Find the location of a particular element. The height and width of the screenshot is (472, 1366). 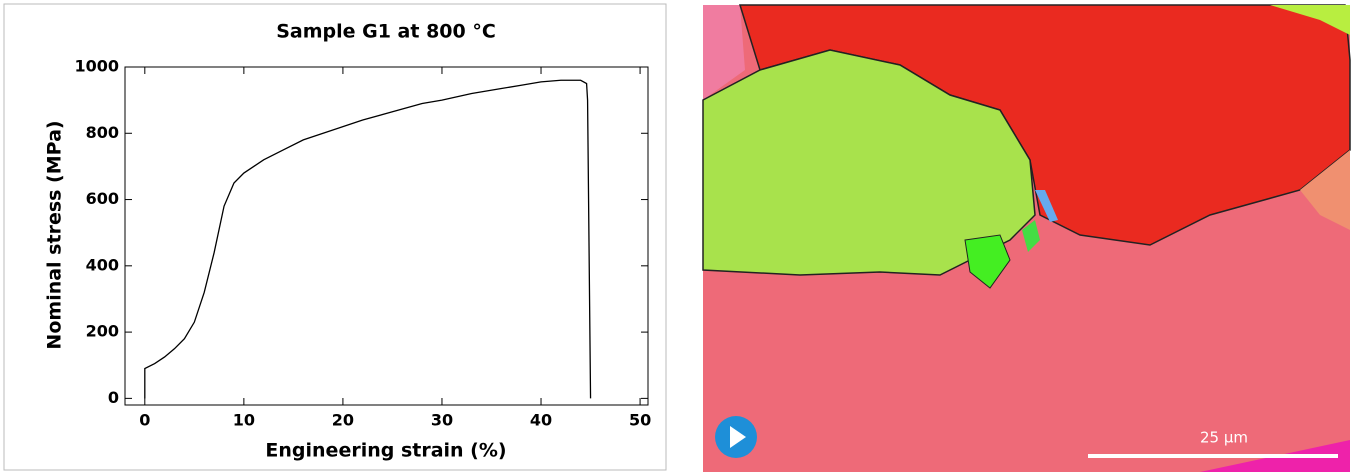

y-tick-label: 1000 is located at coordinates (96, 66).